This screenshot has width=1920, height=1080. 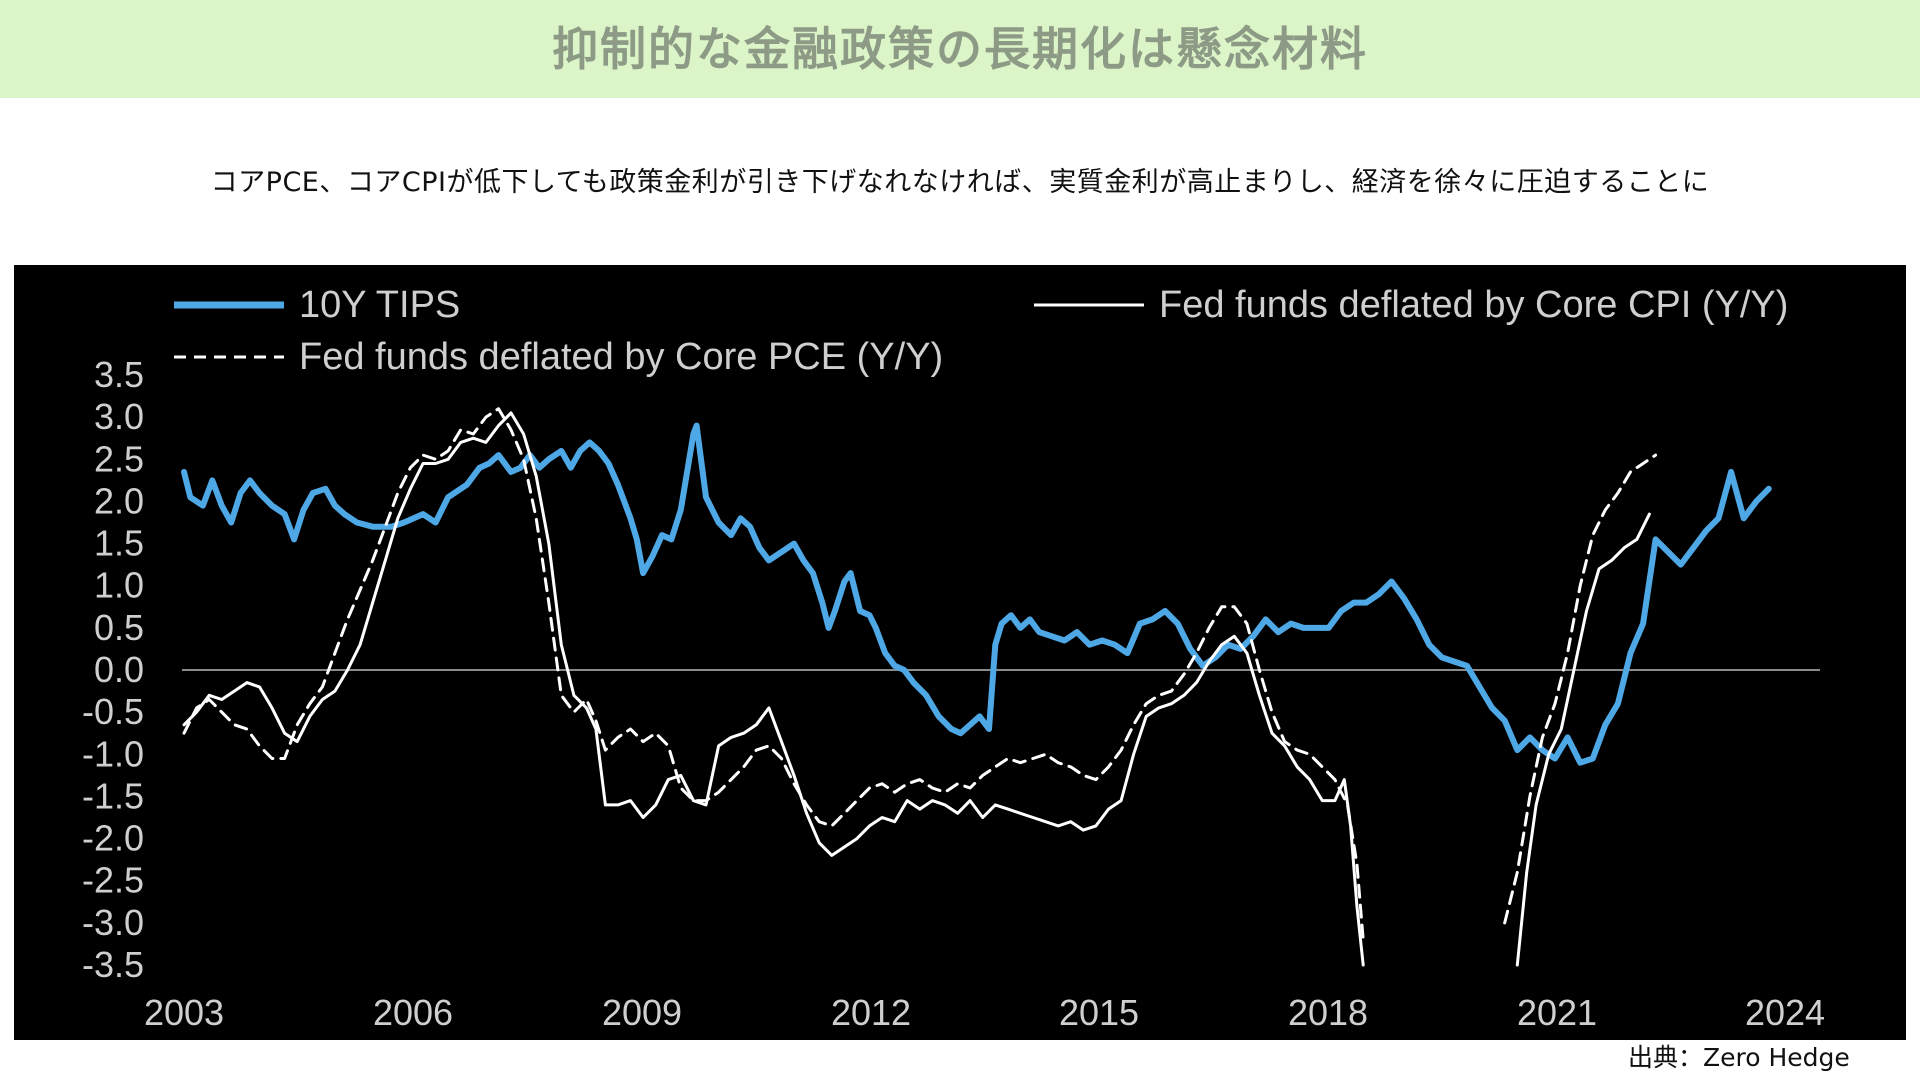 I want to click on x-tick-label: 2006, so click(x=413, y=1012).